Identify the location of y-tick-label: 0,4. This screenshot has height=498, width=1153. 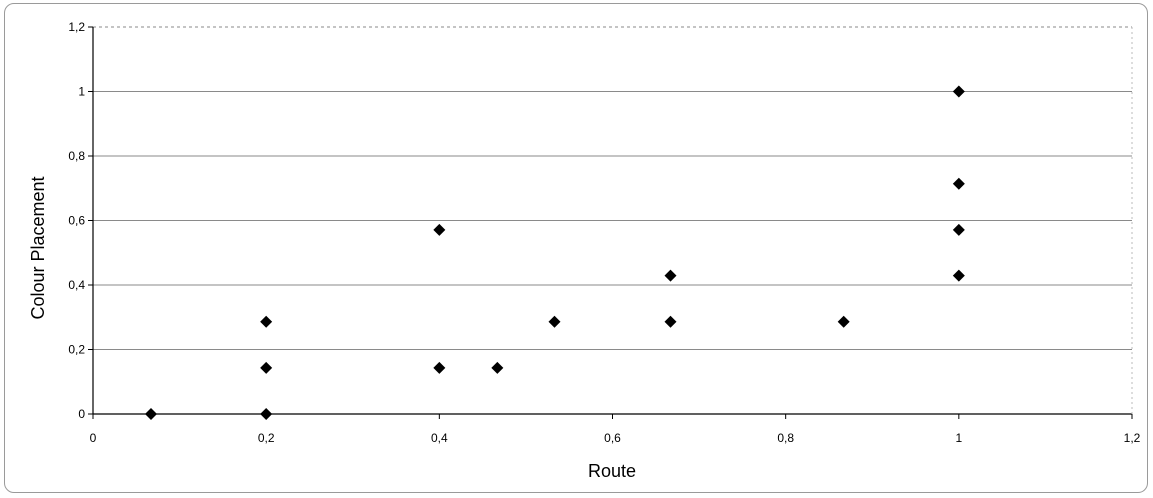
(76, 285).